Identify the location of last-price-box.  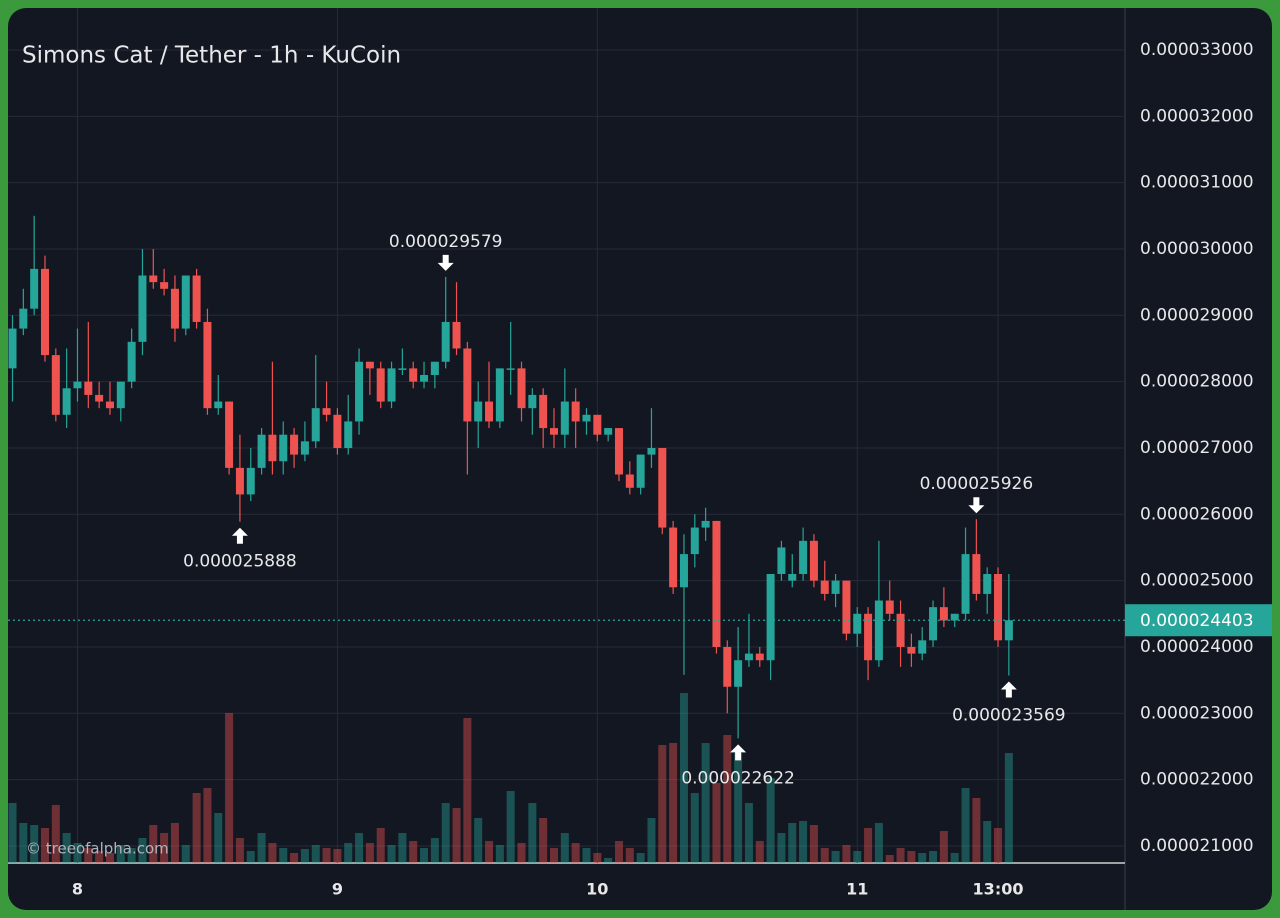
(1198, 620).